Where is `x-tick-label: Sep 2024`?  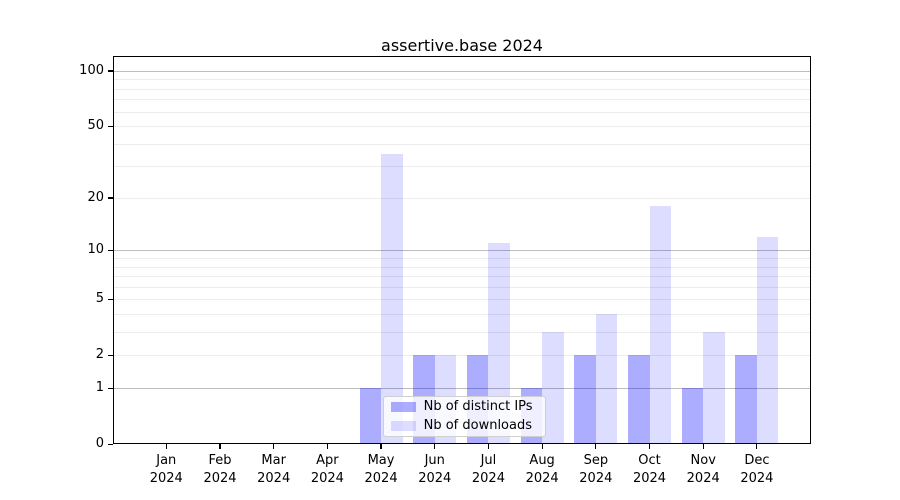 x-tick-label: Sep 2024 is located at coordinates (596, 469).